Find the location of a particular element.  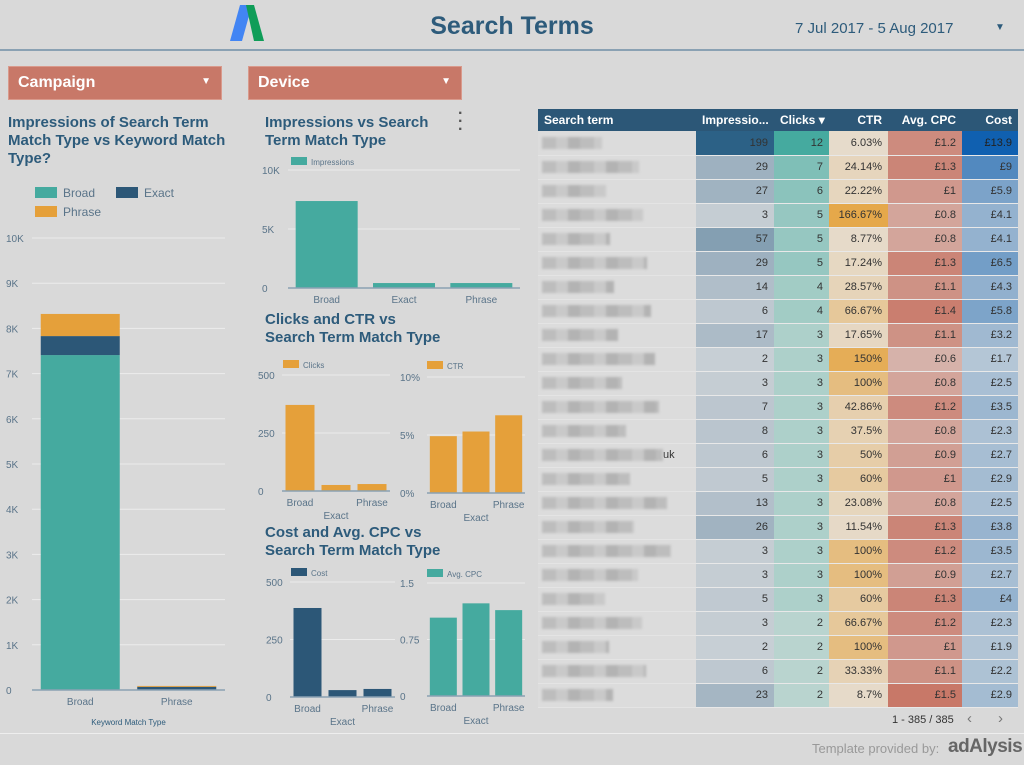

table-row: 23 2 8.7% £1.5 £2.9 is located at coordinates (778, 695).